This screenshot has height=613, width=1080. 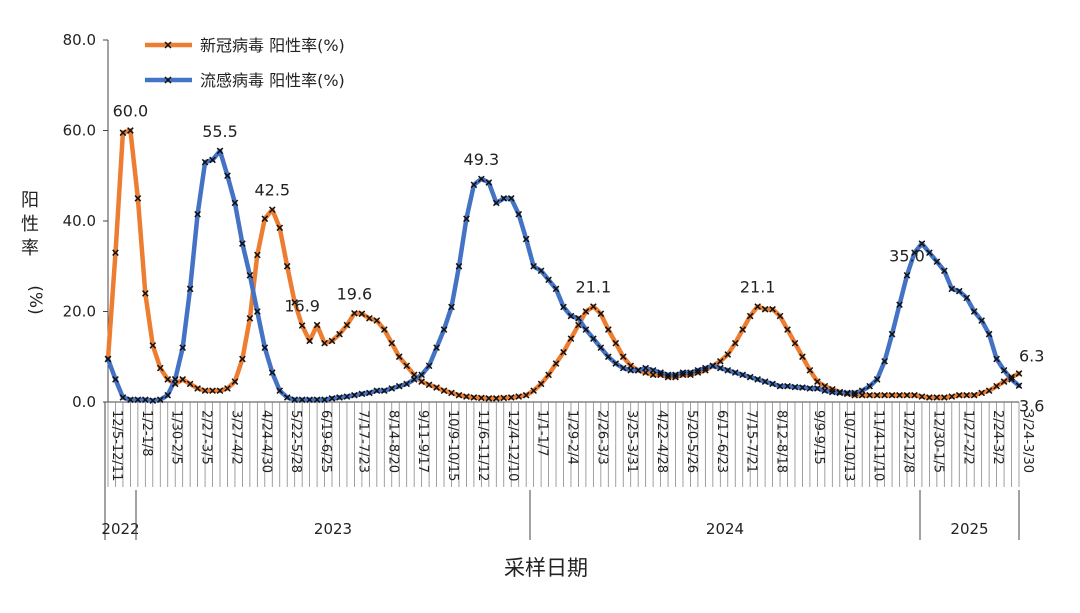 What do you see at coordinates (392, 441) in the screenshot?
I see `x-tick-label: 8/14-8/20` at bounding box center [392, 441].